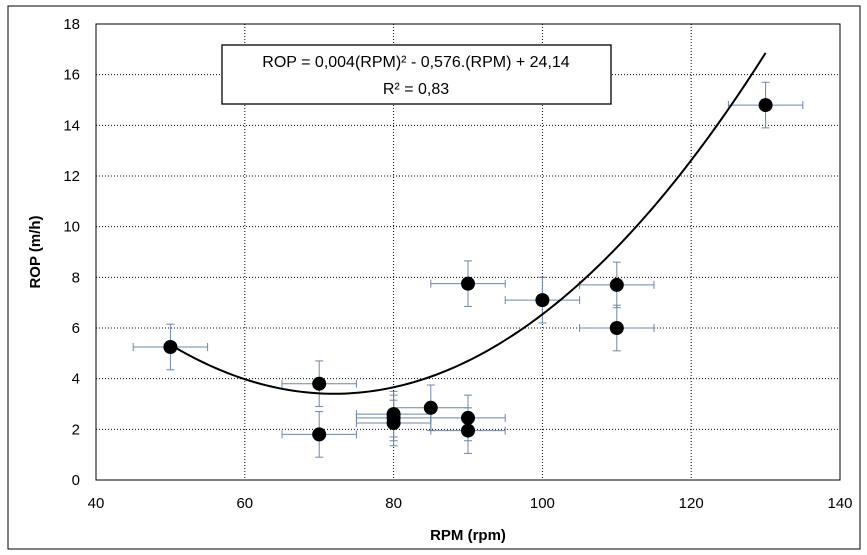 The image size is (867, 555). I want to click on x-tick-label: 140, so click(839, 503).